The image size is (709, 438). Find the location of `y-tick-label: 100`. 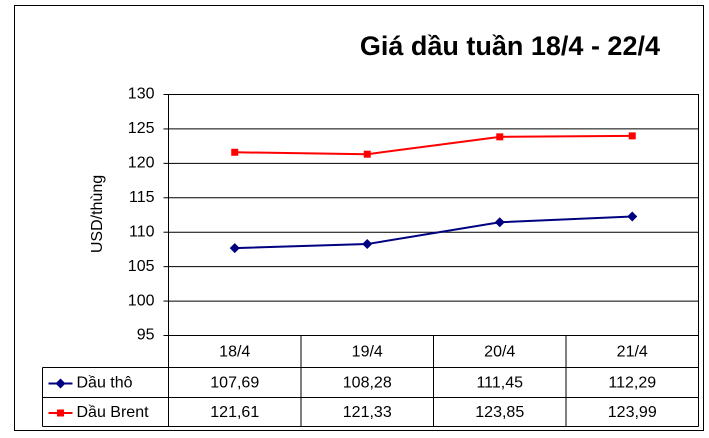

y-tick-label: 100 is located at coordinates (141, 300).